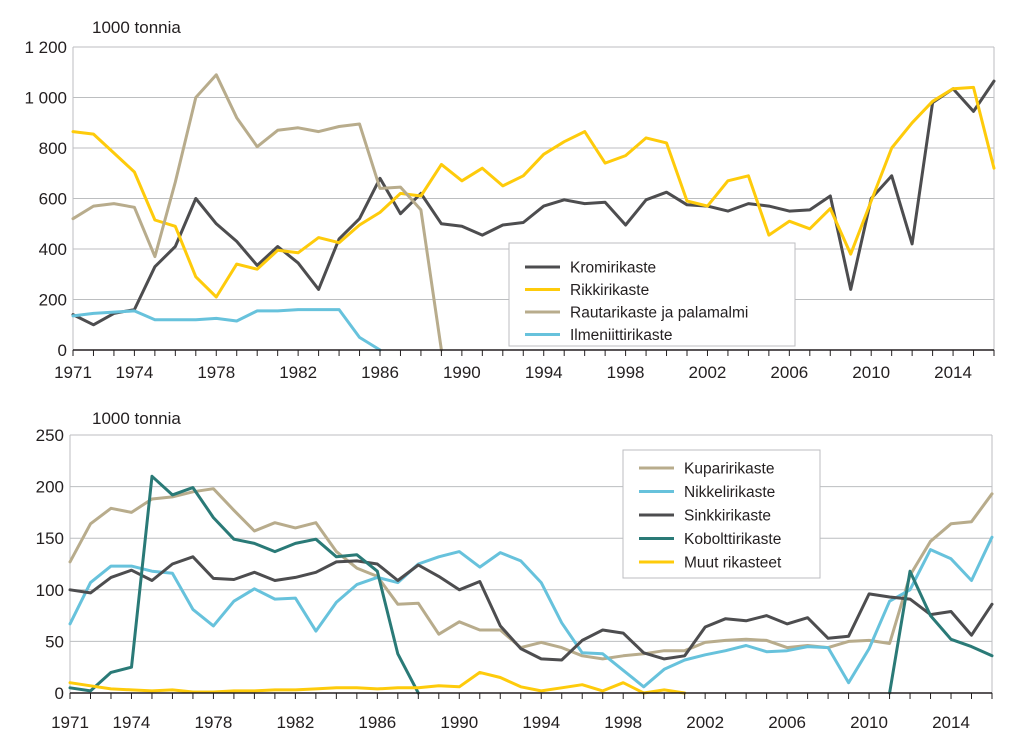  I want to click on top-y-tick-label: 1 200, so click(45, 47).